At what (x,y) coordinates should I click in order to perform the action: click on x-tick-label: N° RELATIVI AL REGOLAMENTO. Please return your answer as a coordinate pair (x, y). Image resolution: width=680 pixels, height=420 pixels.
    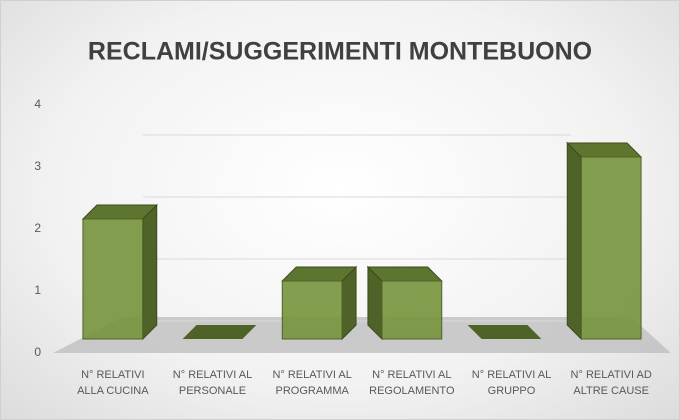
    Looking at the image, I should click on (412, 383).